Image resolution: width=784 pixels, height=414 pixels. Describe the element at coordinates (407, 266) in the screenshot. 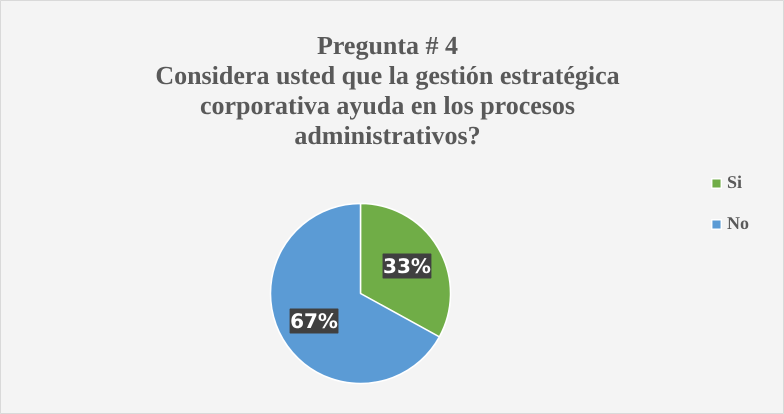

I see `data-label: 33%` at that location.